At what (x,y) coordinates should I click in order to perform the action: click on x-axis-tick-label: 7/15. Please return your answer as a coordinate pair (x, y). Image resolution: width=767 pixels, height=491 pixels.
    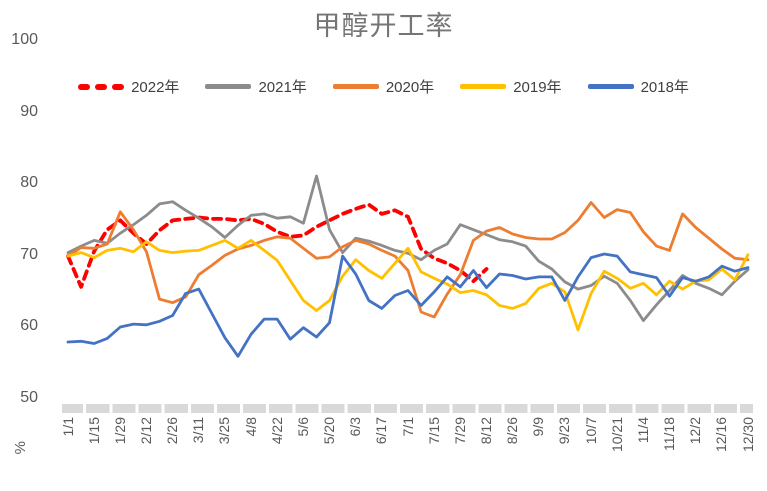
    Looking at the image, I should click on (433, 431).